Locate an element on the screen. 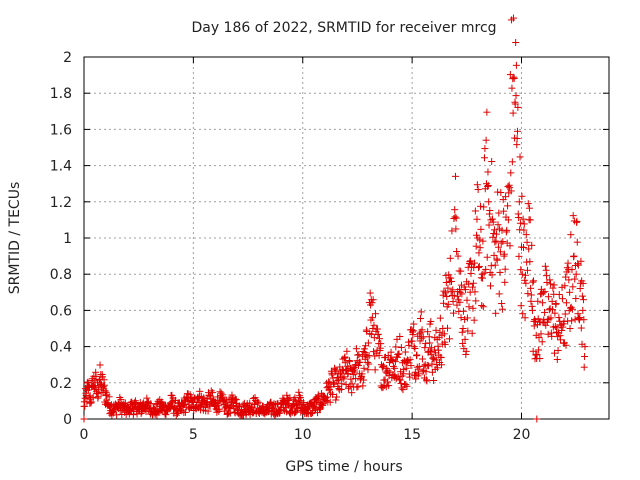 This screenshot has width=640, height=480. x-tick-label: 15 is located at coordinates (412, 435).